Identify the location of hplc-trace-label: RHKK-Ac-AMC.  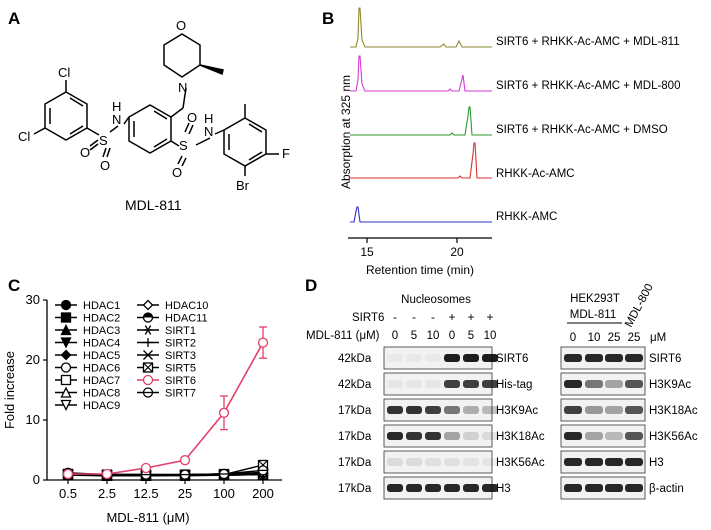
(535, 174).